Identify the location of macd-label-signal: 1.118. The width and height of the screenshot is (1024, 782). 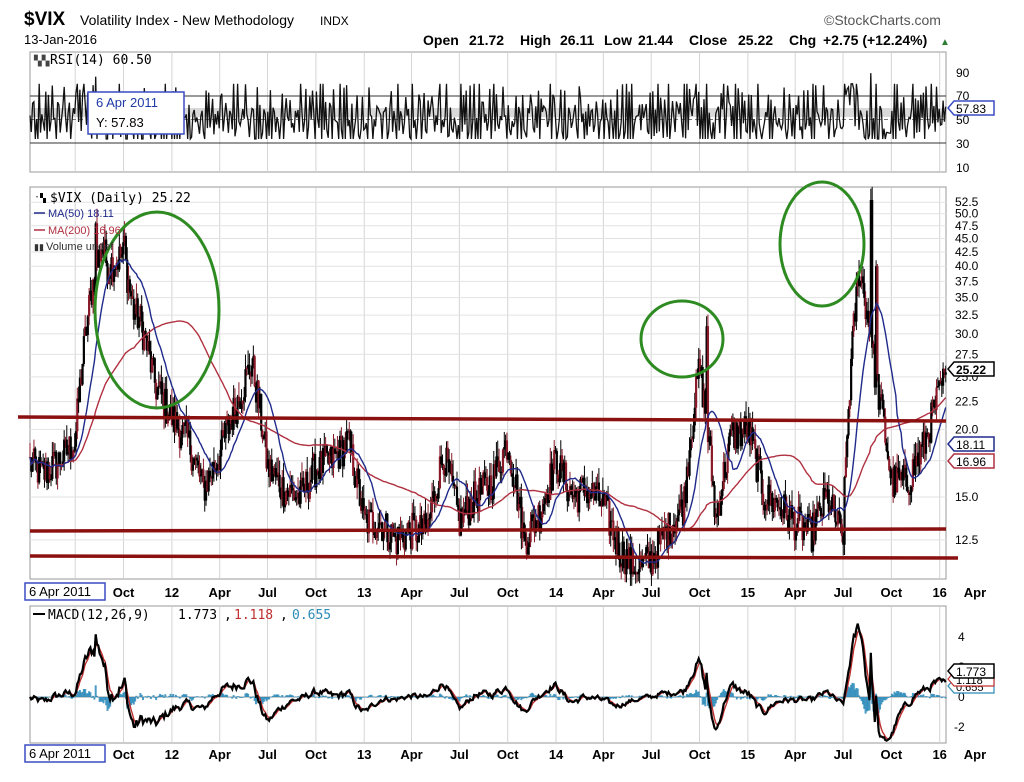
(253, 615).